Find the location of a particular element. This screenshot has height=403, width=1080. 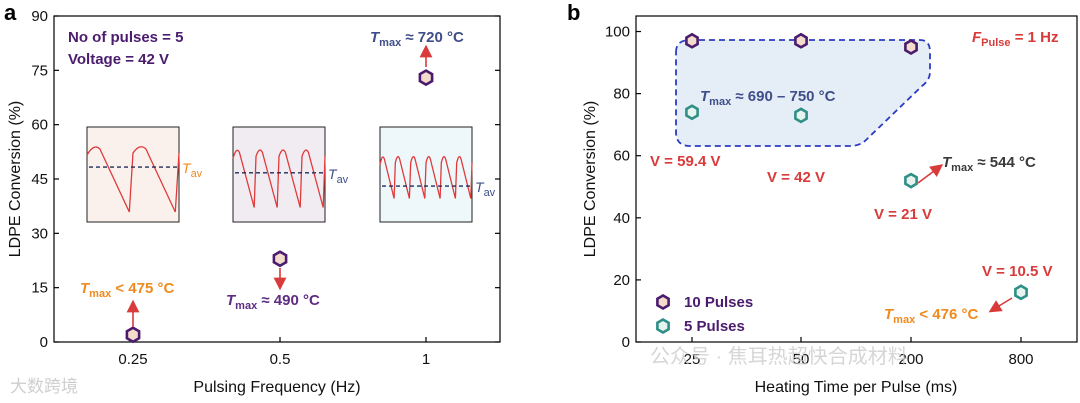

inset-tav-label-1: Tav is located at coordinates (338, 176).